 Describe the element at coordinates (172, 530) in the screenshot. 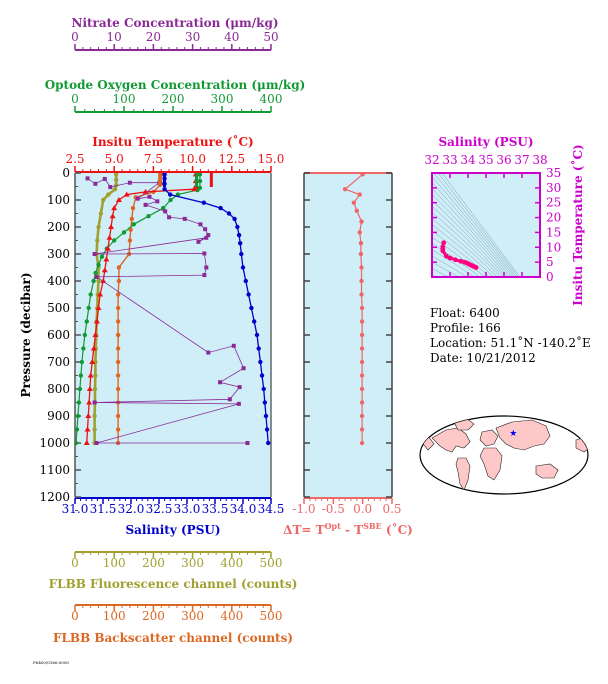

I see `salinity-axis-title: Salinity (PSU)` at that location.